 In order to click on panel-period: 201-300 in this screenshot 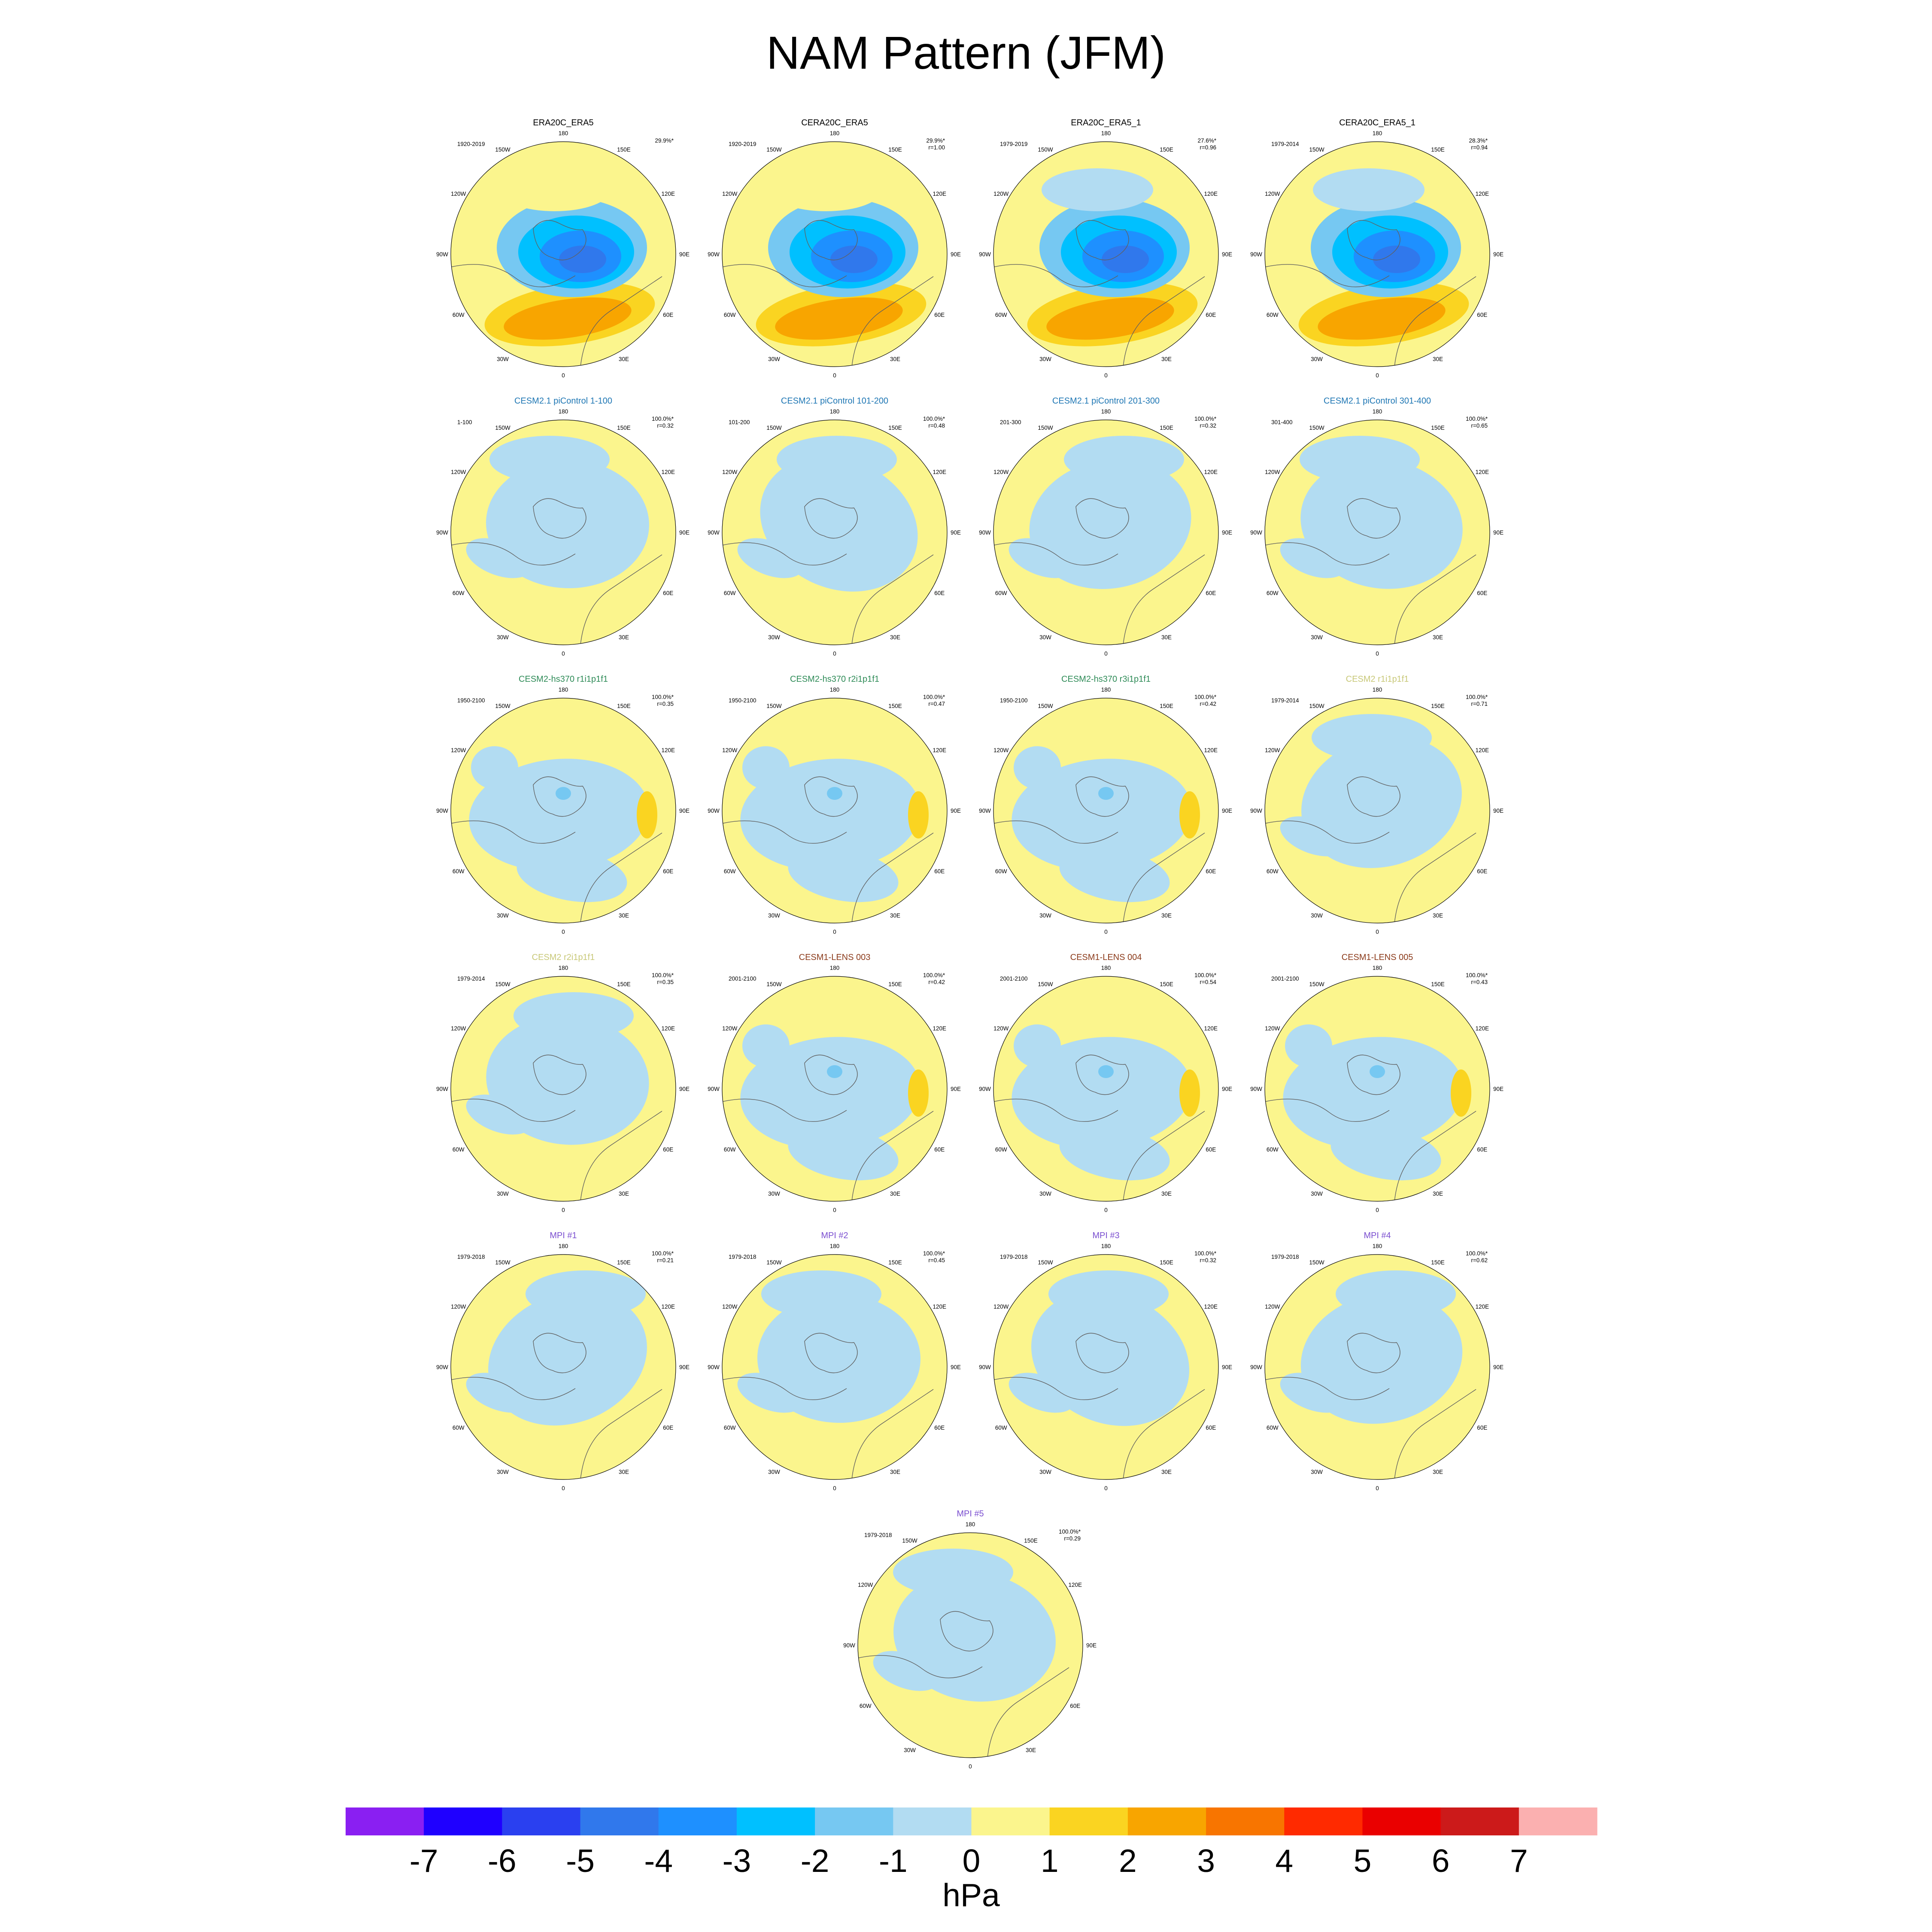, I will do `click(1010, 422)`.